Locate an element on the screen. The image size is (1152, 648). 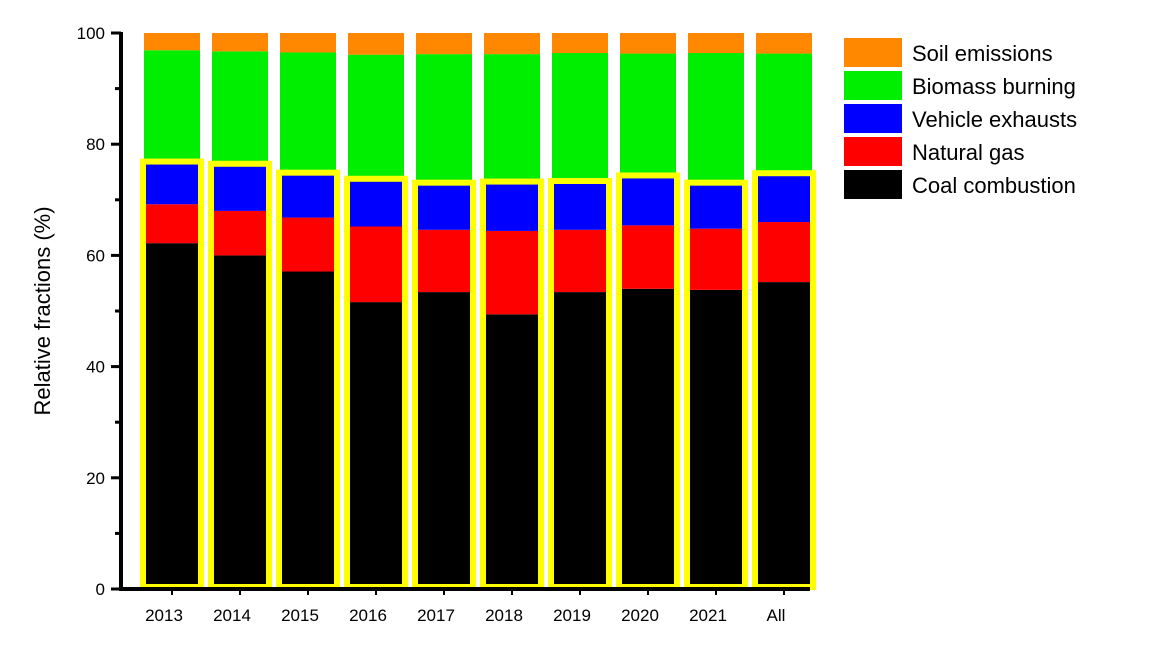
y-tick-label-100: 100 is located at coordinates (91, 33).